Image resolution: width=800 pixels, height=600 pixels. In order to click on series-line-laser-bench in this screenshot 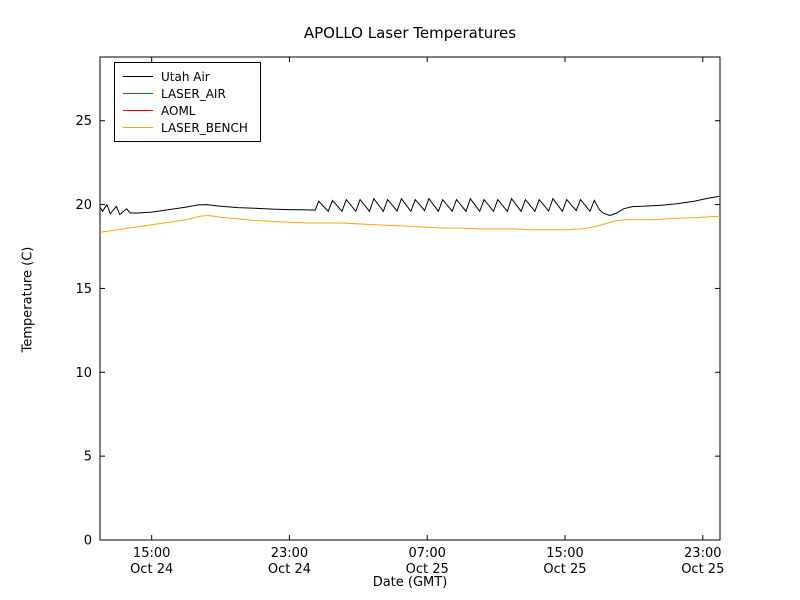, I will do `click(410, 223)`.